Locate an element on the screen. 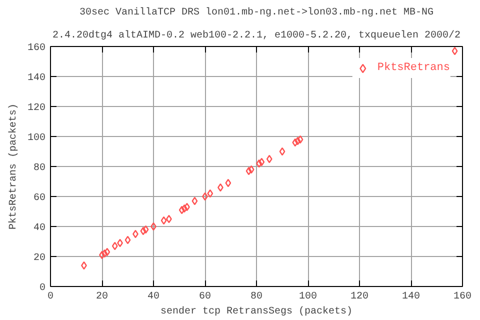 The height and width of the screenshot is (320, 480). chart-subtitle: 2.4.20dtg4 altAIMD-0.2 web100-2.2.1, e1000-5.2.20, txqueuelen 2000/2 is located at coordinates (256, 36).